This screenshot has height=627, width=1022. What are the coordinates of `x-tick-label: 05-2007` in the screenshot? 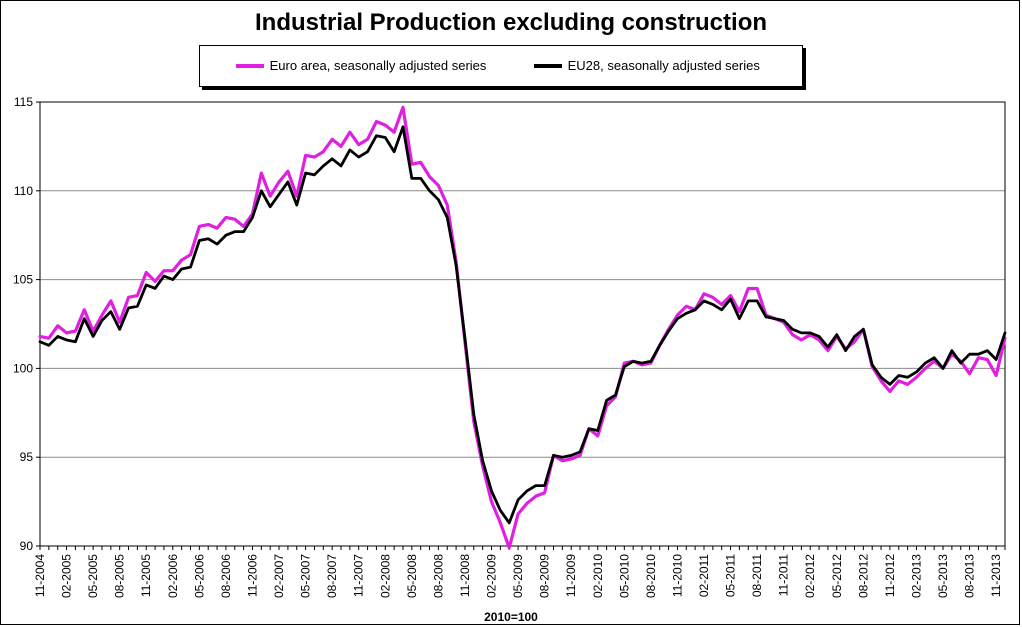 It's located at (306, 576).